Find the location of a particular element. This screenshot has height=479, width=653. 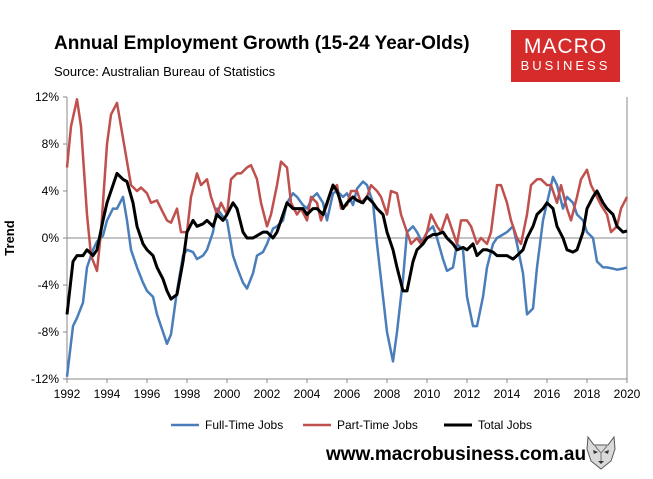

x-tick-label: 2002 is located at coordinates (267, 394).